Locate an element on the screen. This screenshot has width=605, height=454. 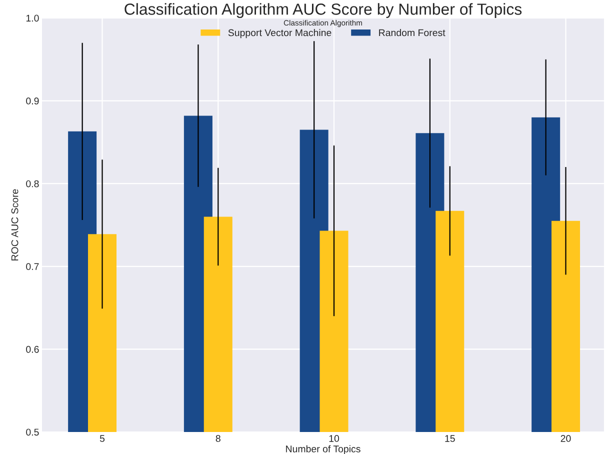
x-axis-title: Number of Topics is located at coordinates (323, 449).